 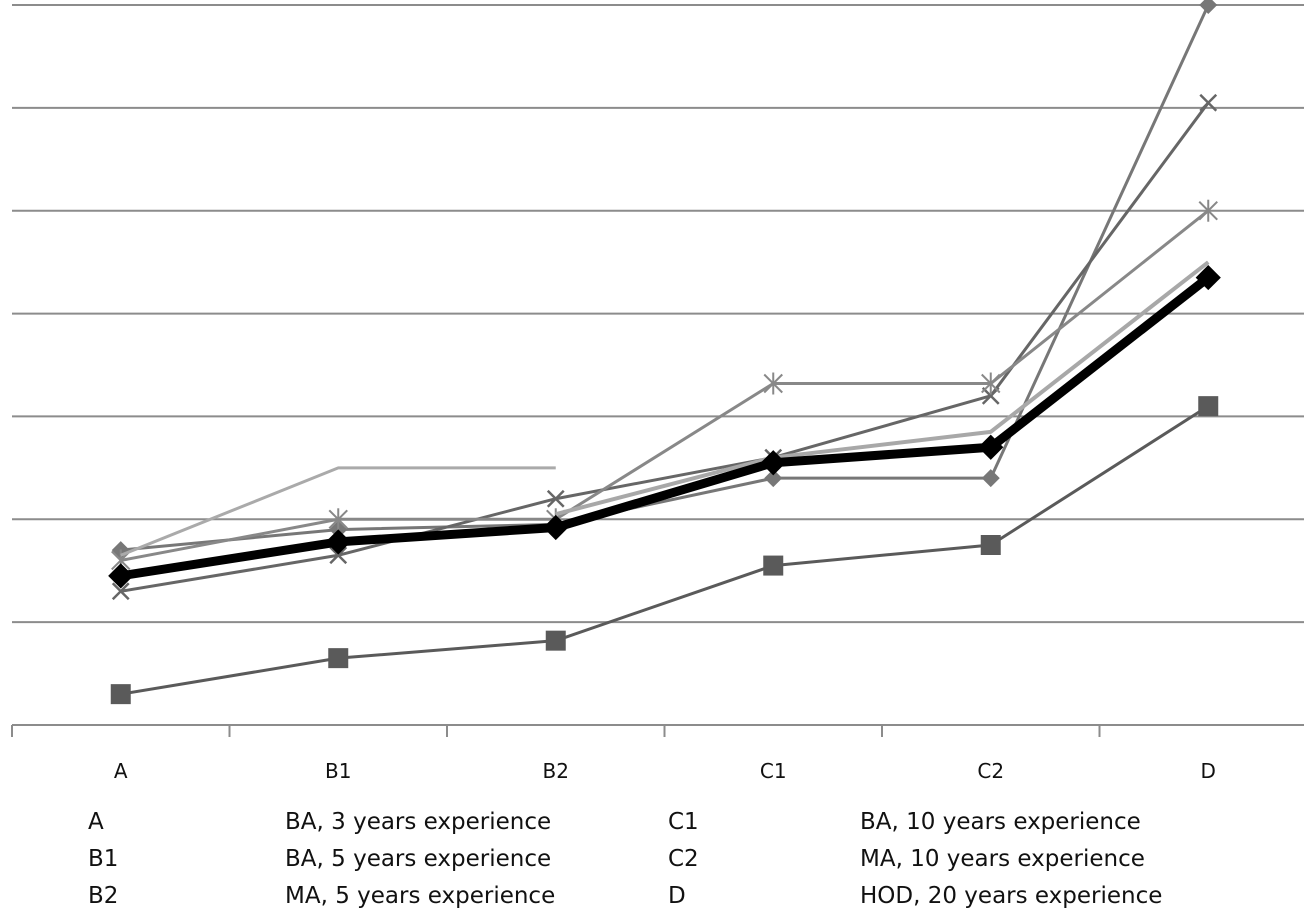 I want to click on legend-description: BA, 3 years experience, so click(x=418, y=822).